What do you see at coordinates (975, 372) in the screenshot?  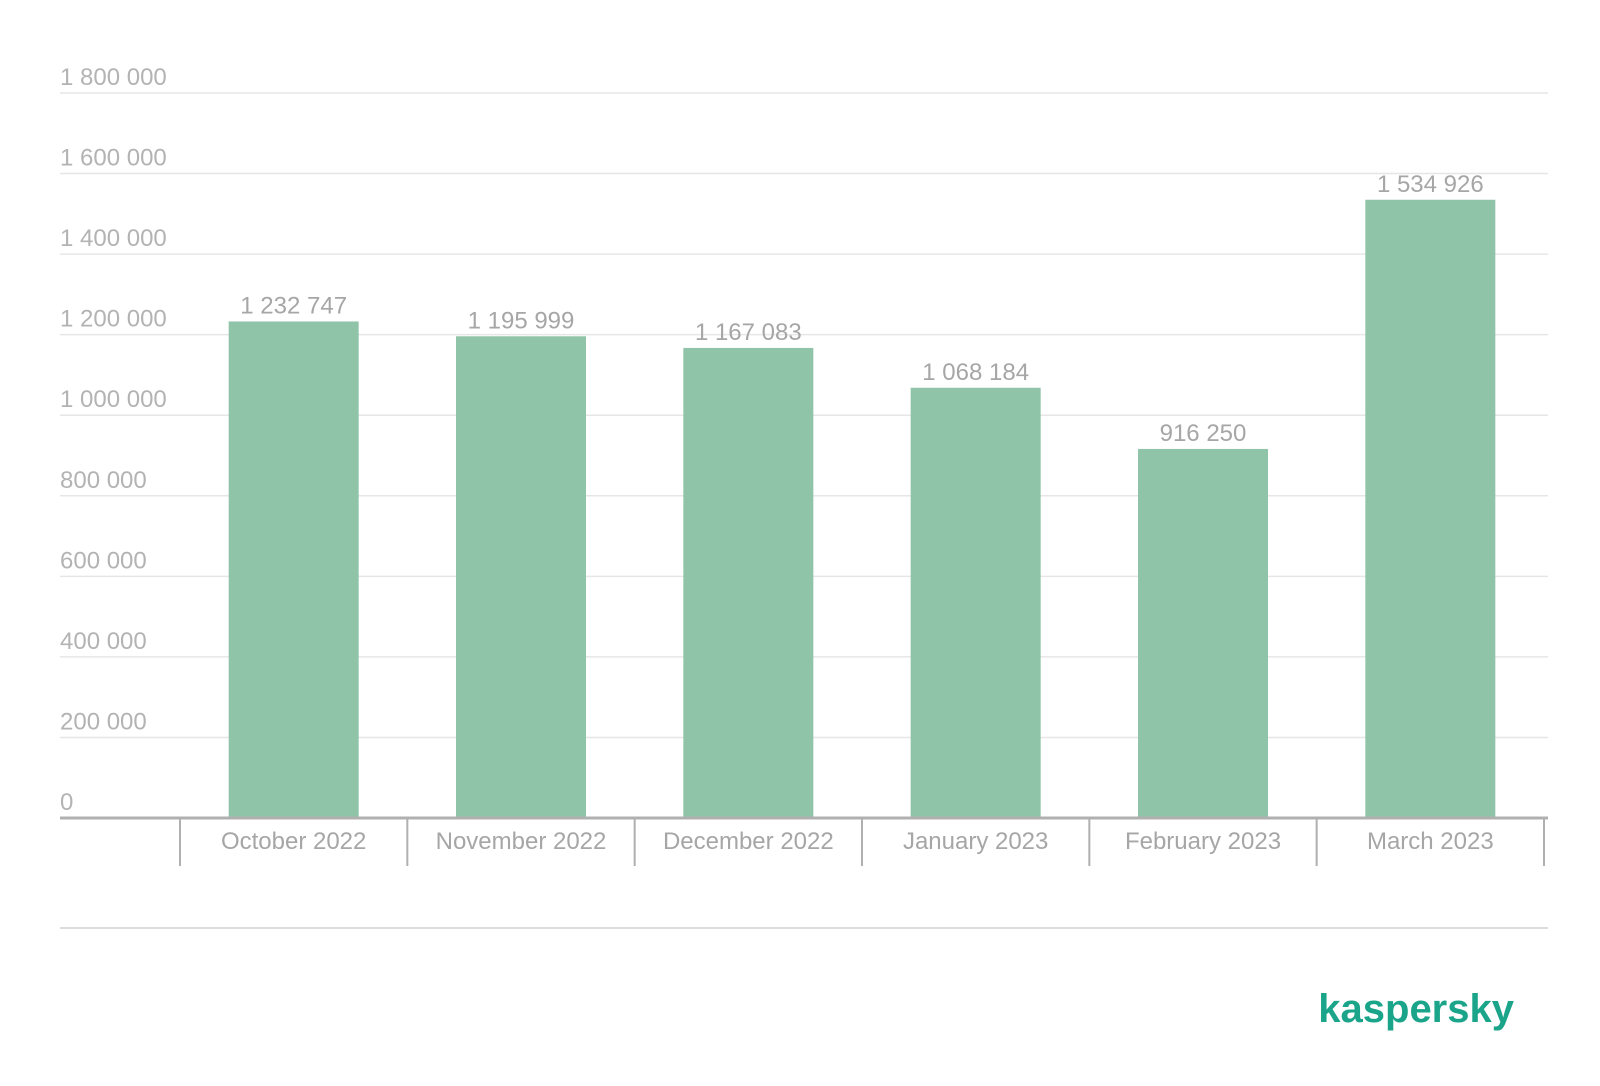 I see `bar-value-label: 1 068 184` at bounding box center [975, 372].